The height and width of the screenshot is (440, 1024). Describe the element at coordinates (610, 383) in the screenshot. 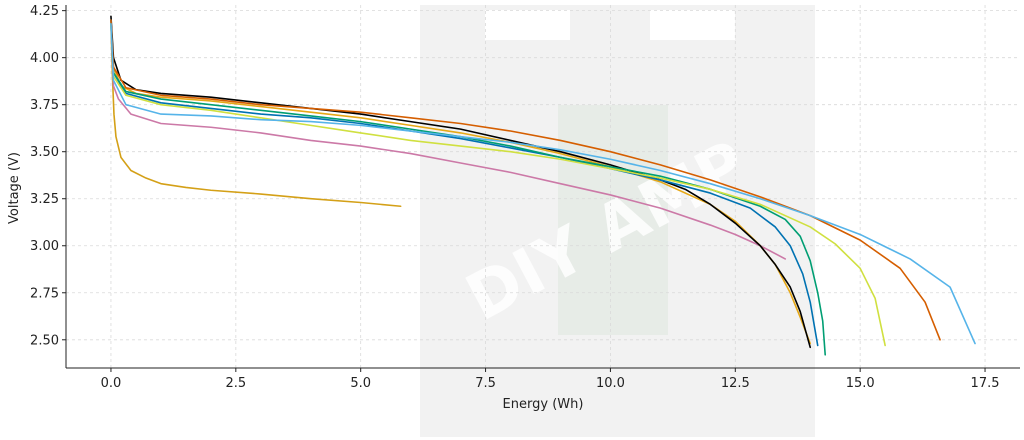

I see `x-tick-label: 10.0` at that location.